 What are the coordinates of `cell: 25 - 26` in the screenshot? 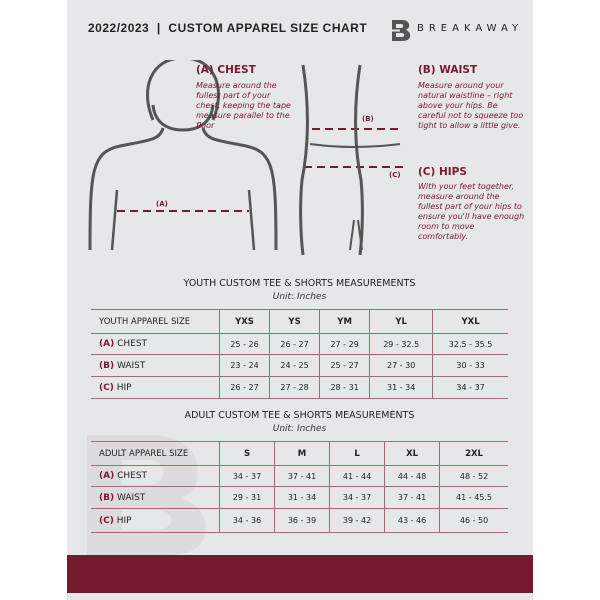 It's located at (244, 344).